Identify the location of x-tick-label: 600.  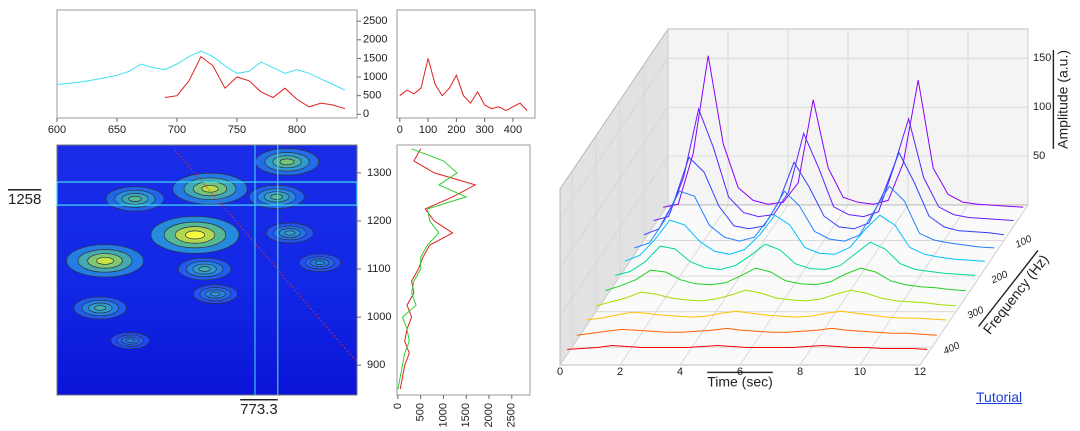
(57, 130).